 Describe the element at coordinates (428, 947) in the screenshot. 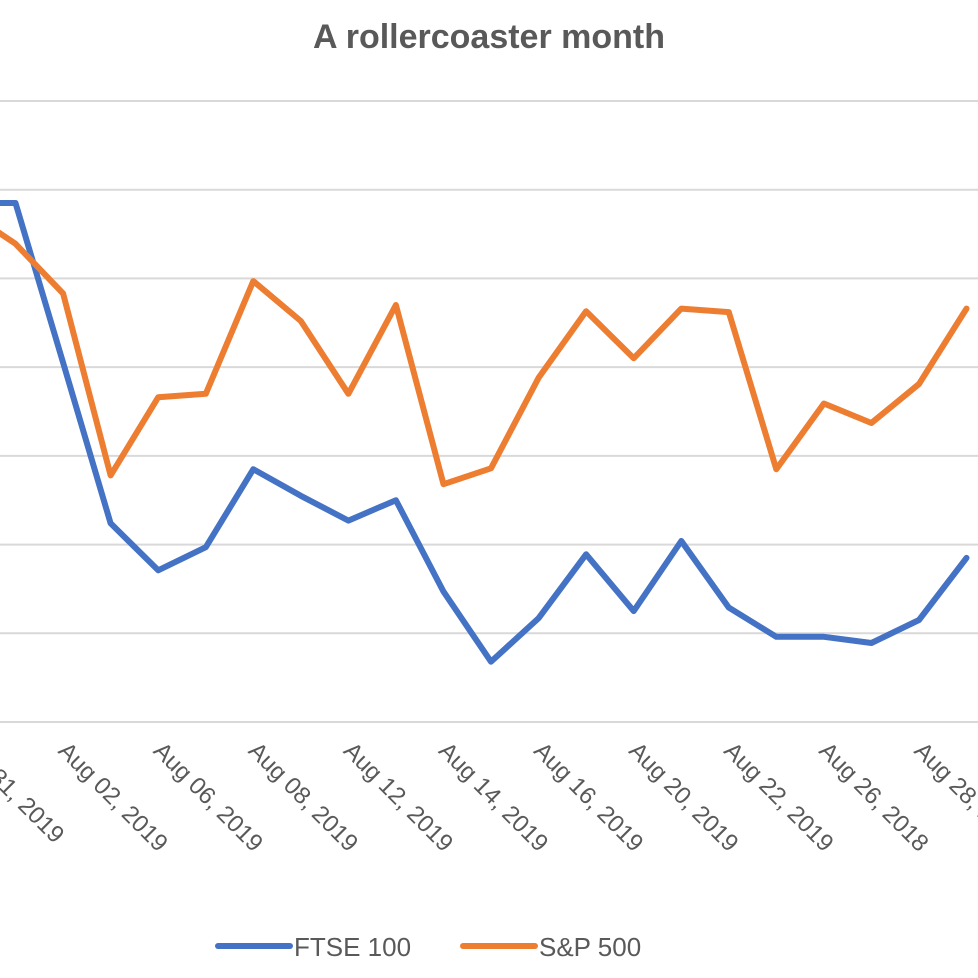

I see `legend: FTSE 100 S&P 500` at that location.